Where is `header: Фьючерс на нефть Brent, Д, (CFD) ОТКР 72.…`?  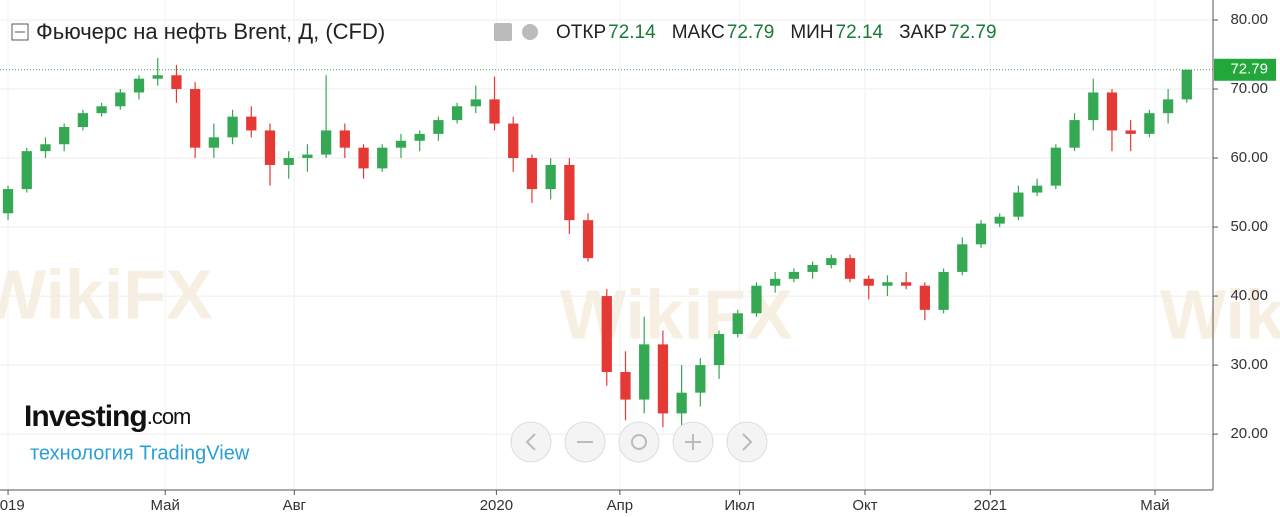 header: Фьючерс на нефть Brent, Д, (CFD) ОТКР 72.… is located at coordinates (504, 31).